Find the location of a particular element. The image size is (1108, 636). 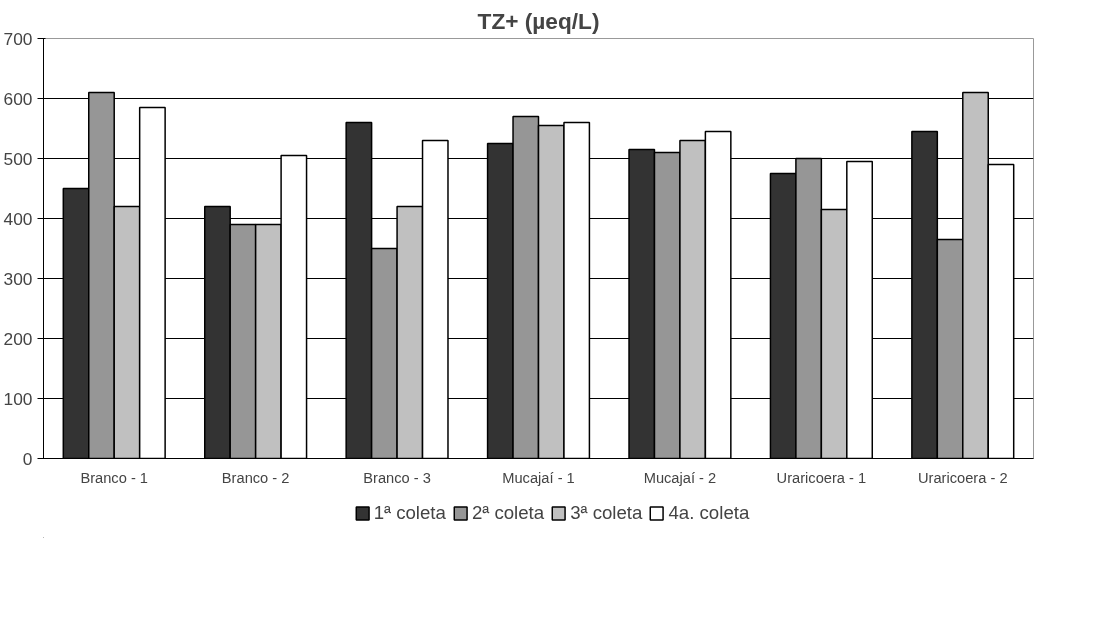

y-tick-label: 400 is located at coordinates (18, 218).